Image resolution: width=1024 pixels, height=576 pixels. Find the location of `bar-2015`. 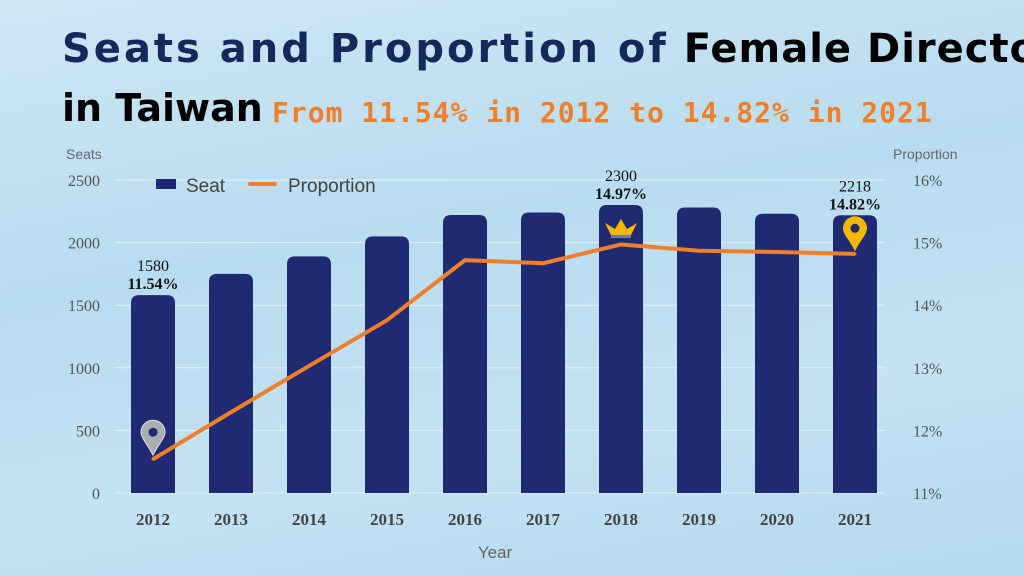

bar-2015 is located at coordinates (387, 364).